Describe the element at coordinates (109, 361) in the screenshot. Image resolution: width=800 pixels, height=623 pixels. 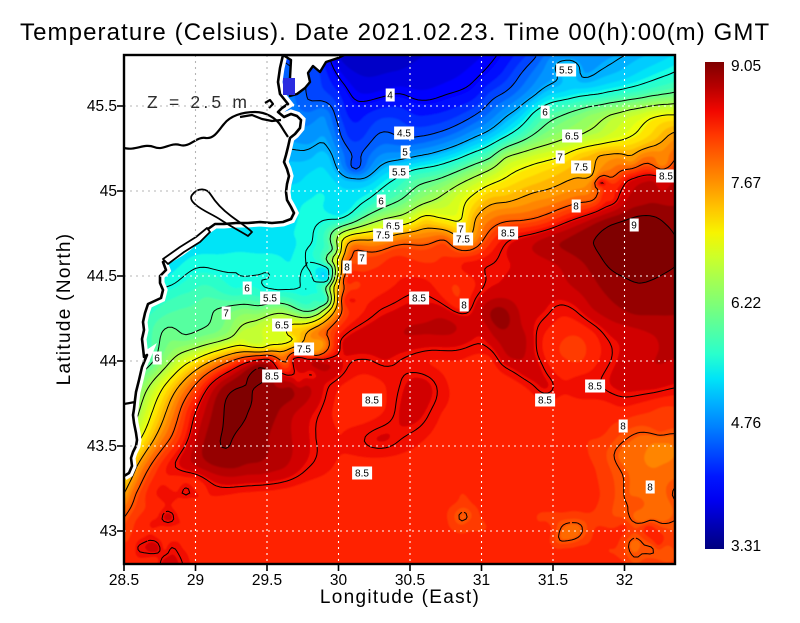
I see `svg-text: 44` at that location.